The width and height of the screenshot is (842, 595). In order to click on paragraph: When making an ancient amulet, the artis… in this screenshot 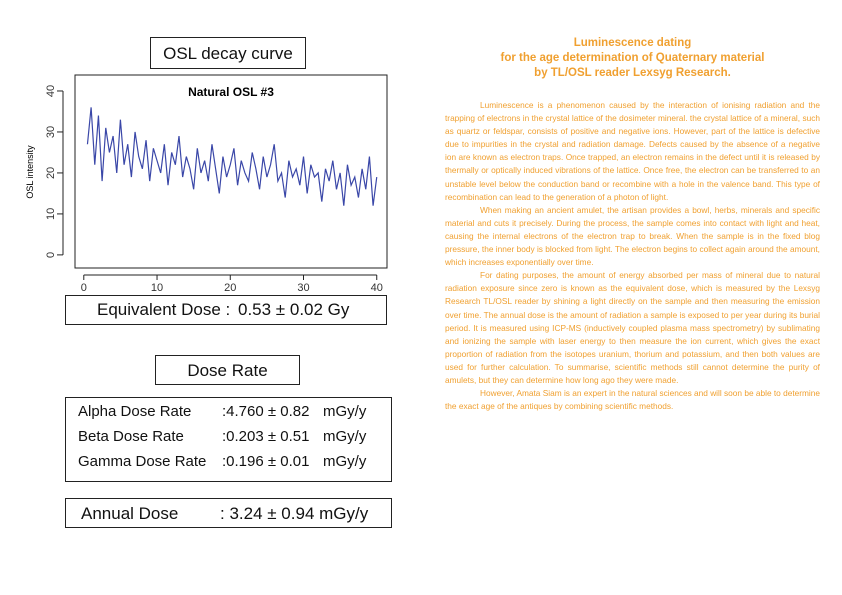, I will do `click(632, 236)`.